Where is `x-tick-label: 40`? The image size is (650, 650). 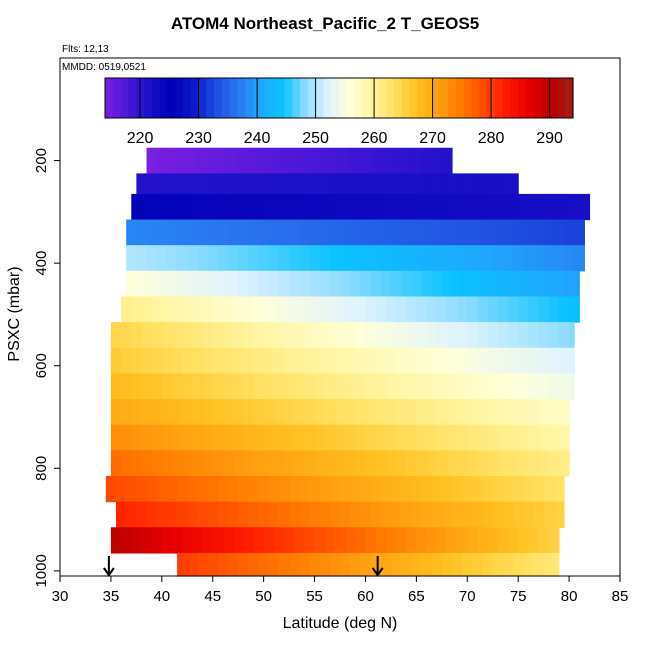 x-tick-label: 40 is located at coordinates (161, 596).